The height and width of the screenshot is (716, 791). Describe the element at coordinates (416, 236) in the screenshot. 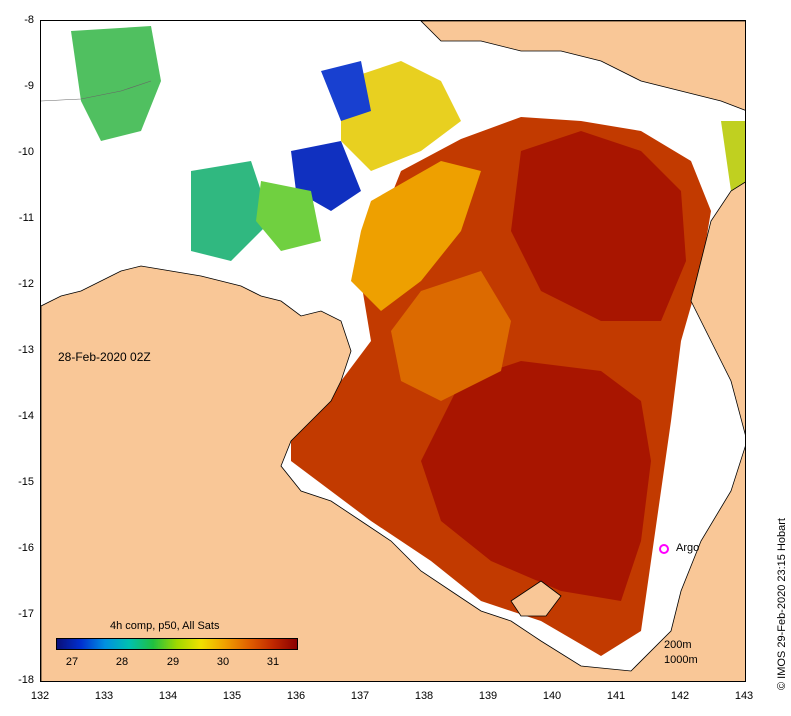

I see `sst-patch-cool` at that location.